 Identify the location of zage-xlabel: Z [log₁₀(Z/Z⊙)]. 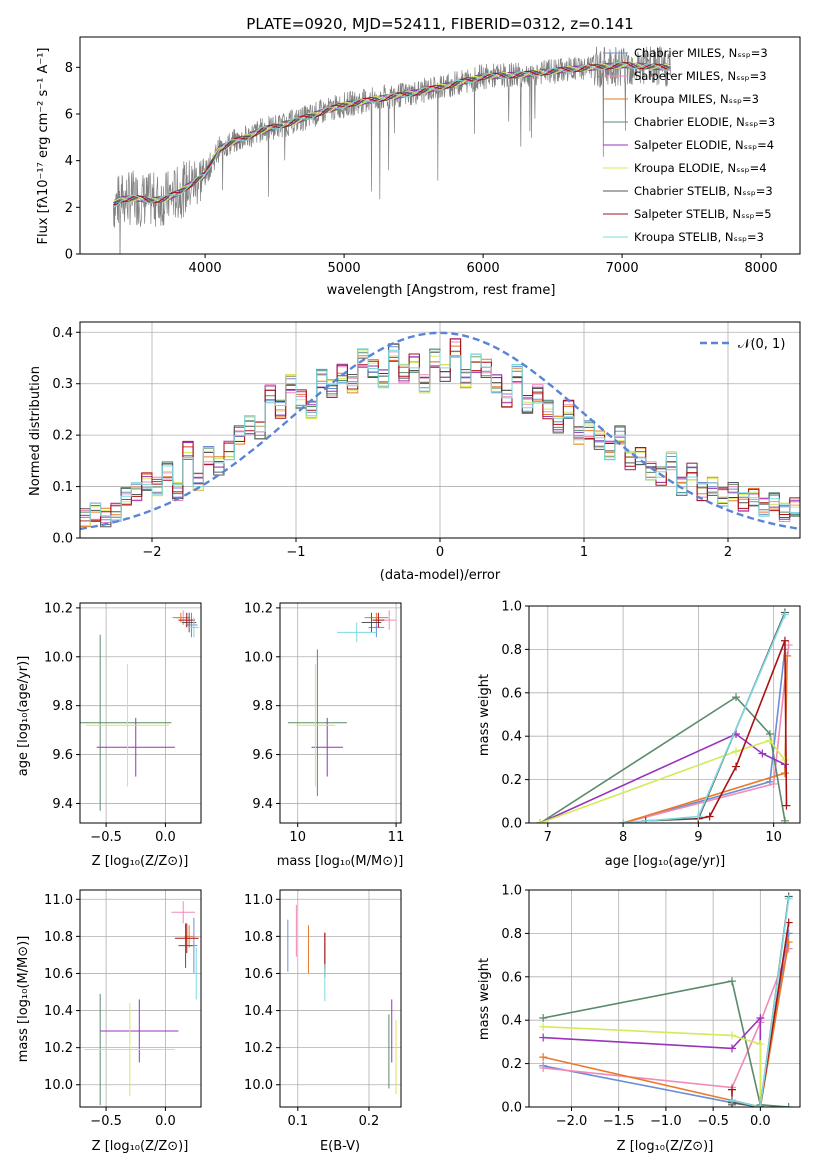
(140, 861).